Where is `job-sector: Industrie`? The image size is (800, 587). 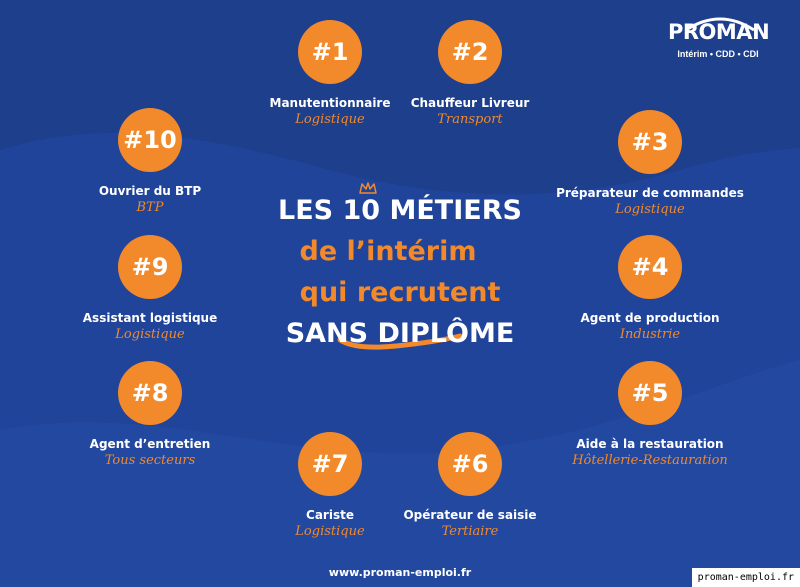 job-sector: Industrie is located at coordinates (650, 334).